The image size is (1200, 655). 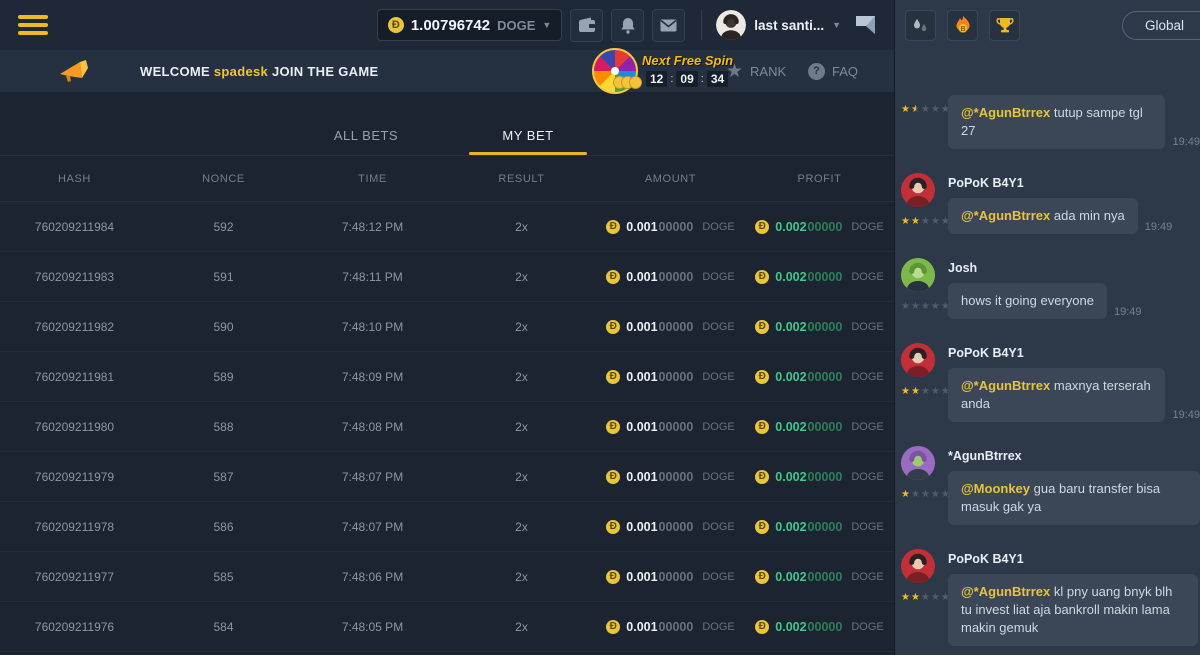 What do you see at coordinates (996, 488) in the screenshot?
I see `mention-link: @Moonkey` at bounding box center [996, 488].